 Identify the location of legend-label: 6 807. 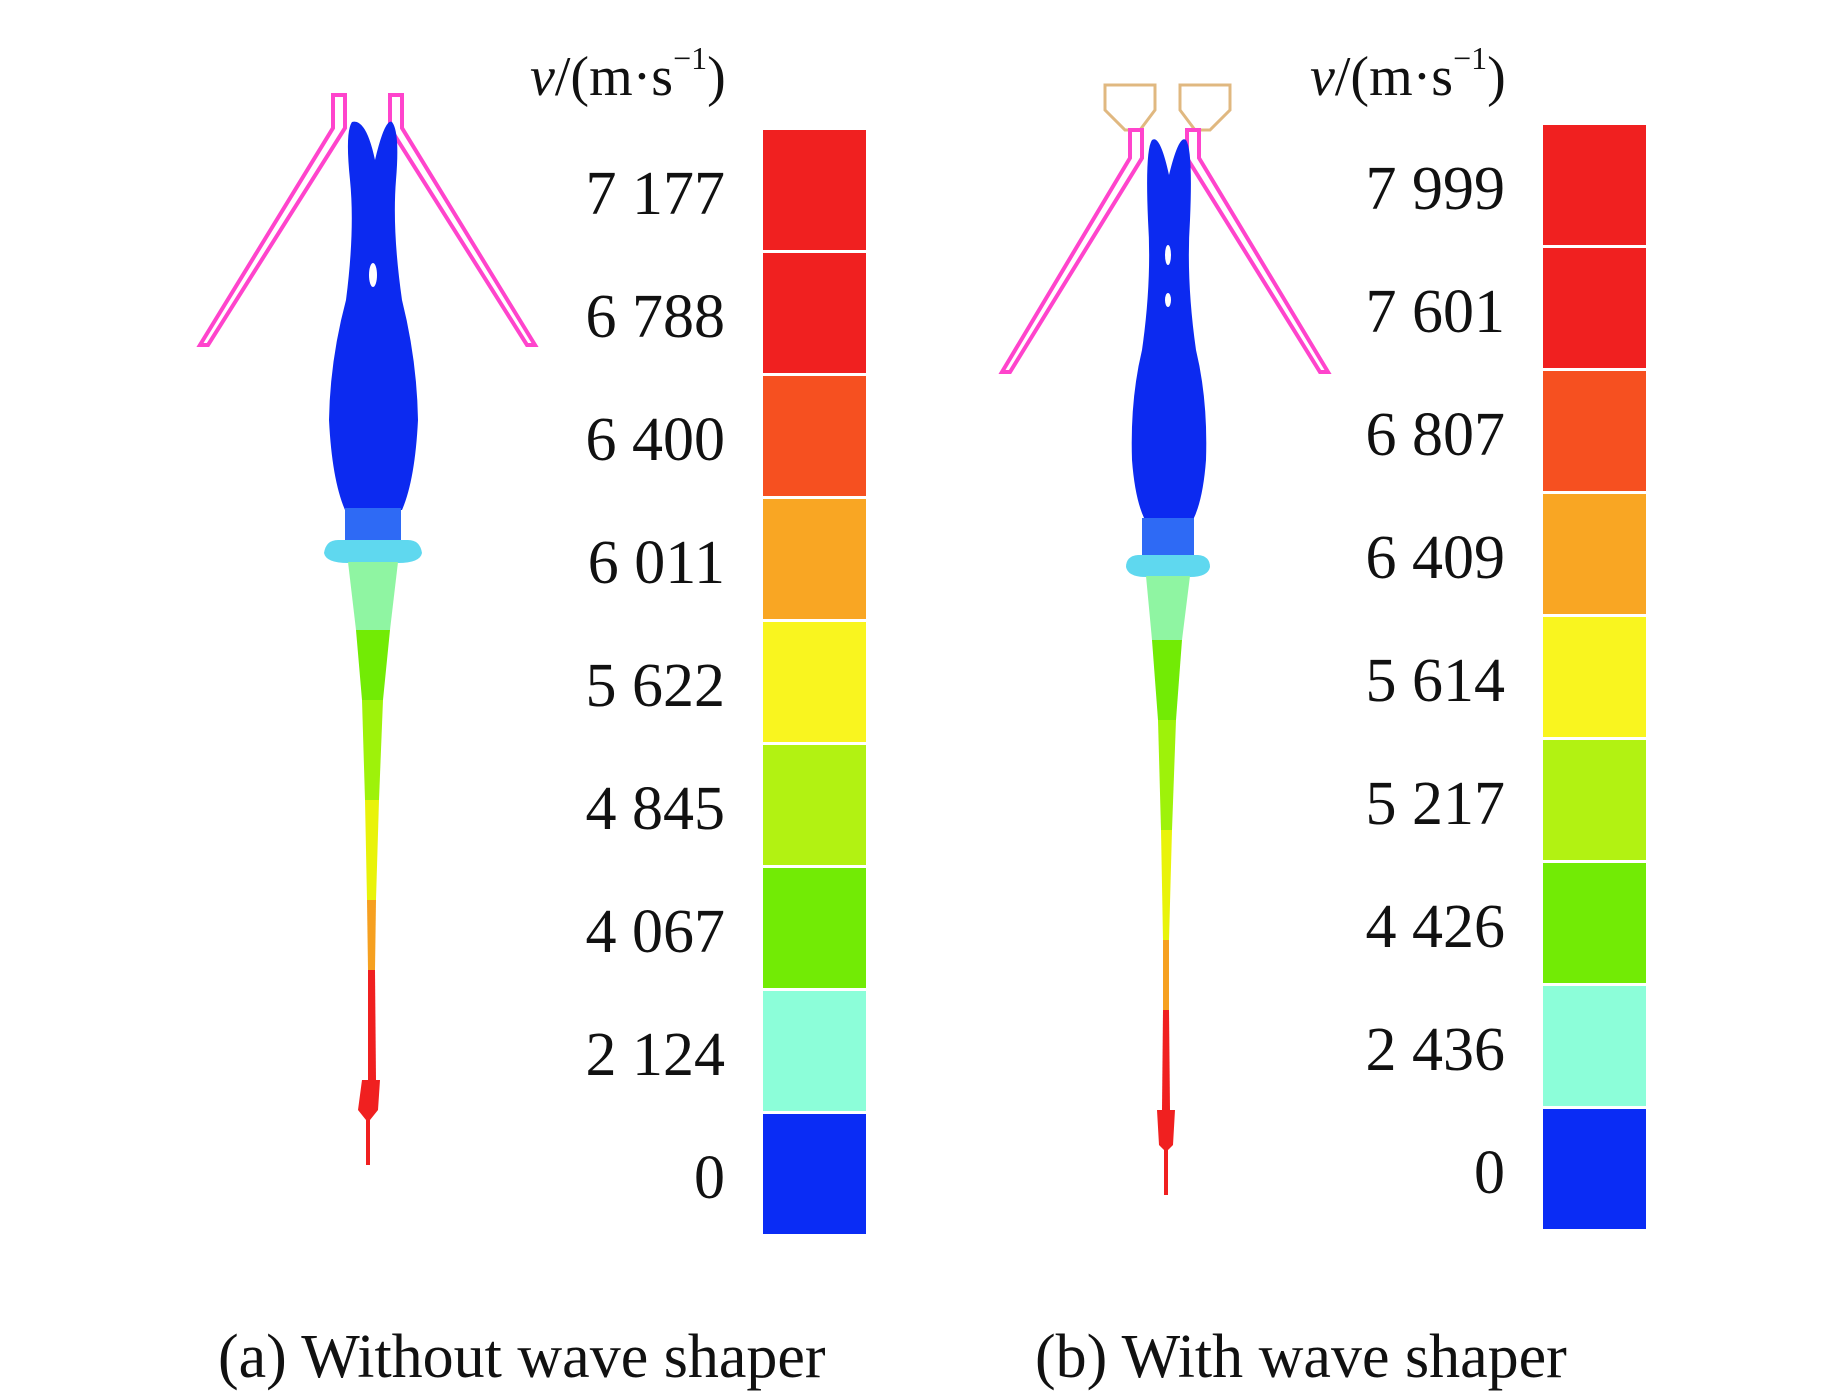
(1435, 435).